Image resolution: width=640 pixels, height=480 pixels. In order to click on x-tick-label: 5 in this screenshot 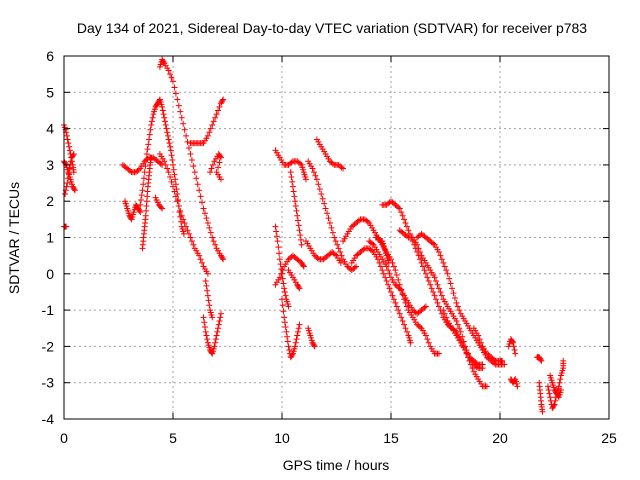, I will do `click(173, 438)`.